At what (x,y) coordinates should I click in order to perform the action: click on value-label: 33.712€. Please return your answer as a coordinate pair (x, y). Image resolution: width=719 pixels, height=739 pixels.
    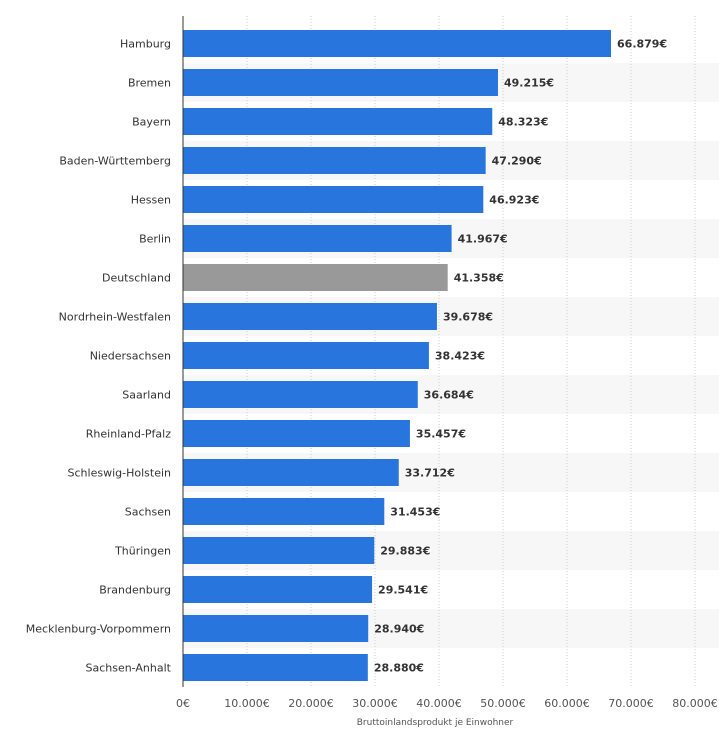
    Looking at the image, I should click on (430, 473).